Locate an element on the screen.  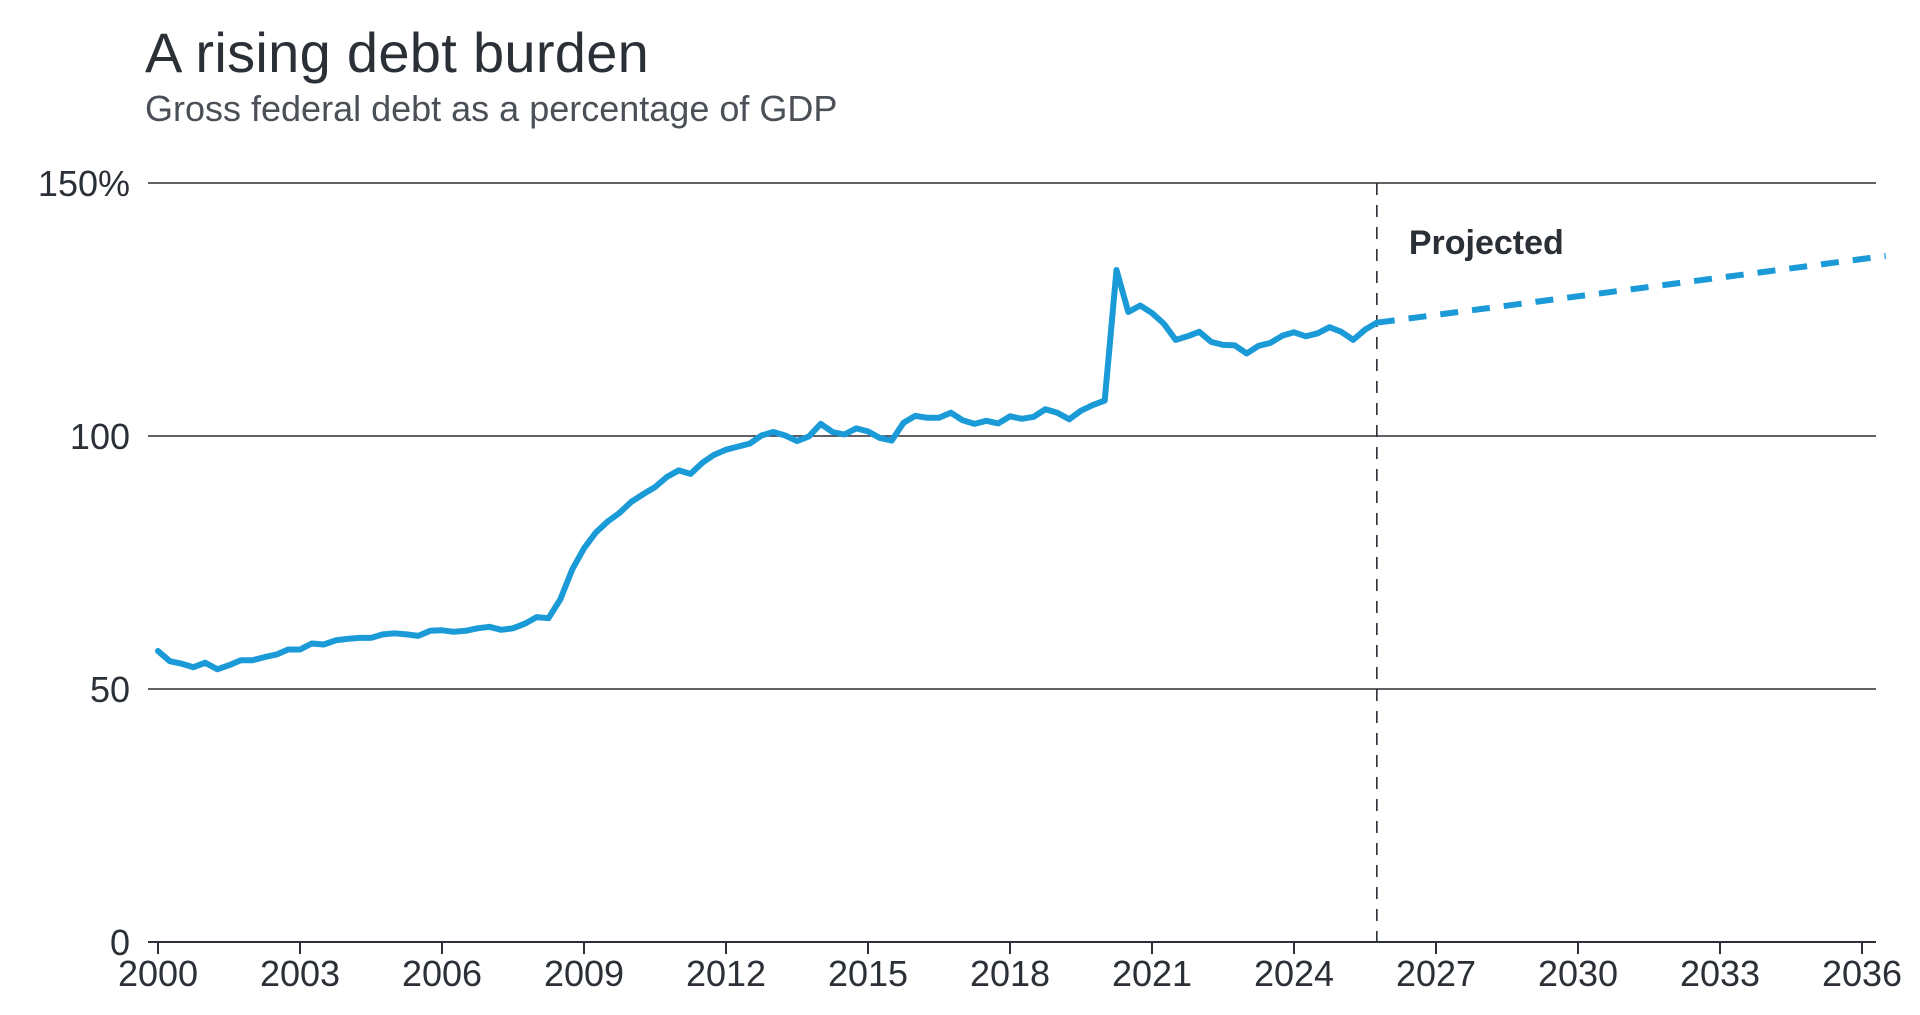
x-tick-label-2009: 2009 is located at coordinates (584, 973).